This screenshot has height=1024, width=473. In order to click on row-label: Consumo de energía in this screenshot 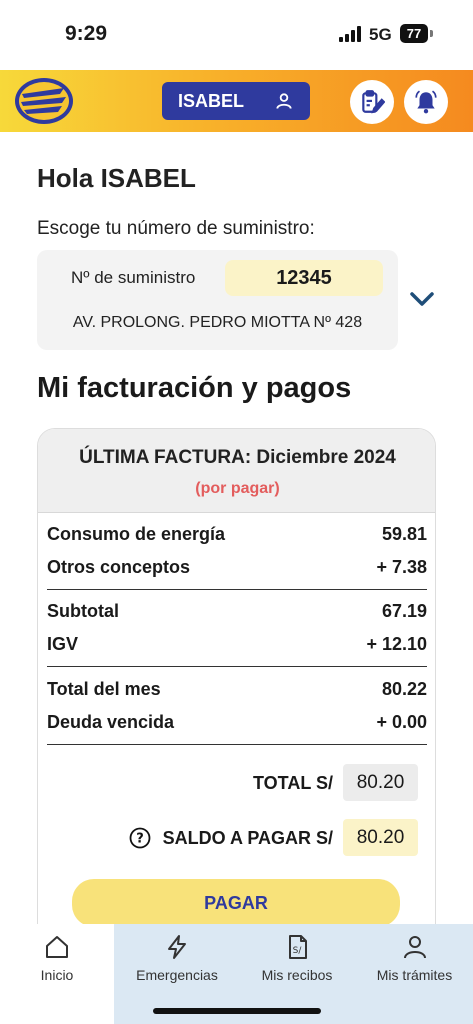, I will do `click(136, 534)`.